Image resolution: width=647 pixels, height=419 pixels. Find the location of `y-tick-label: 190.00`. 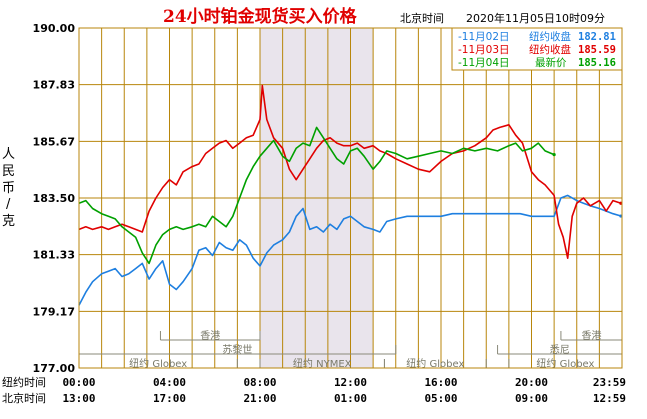

y-tick-label: 190.00 is located at coordinates (54, 28).